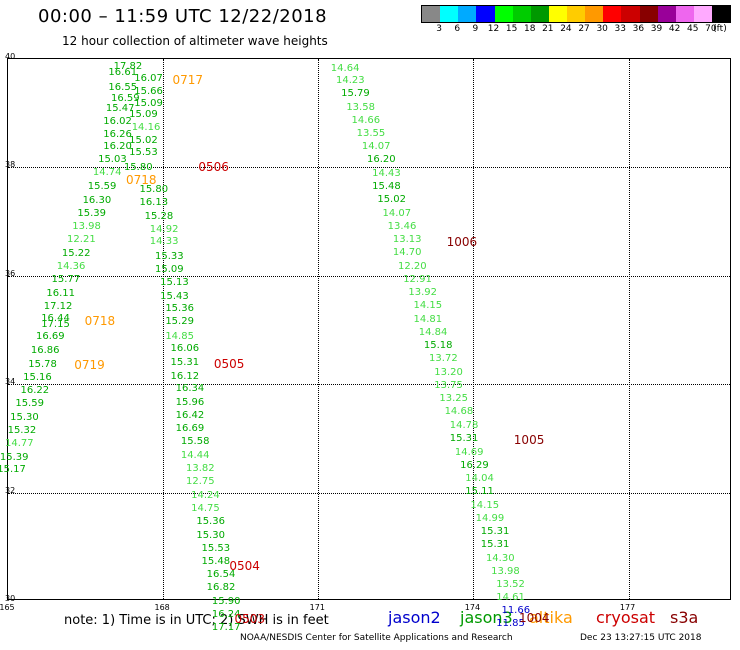 This screenshot has height=650, width=740. I want to click on x-tick-label: 177, so click(627, 607).